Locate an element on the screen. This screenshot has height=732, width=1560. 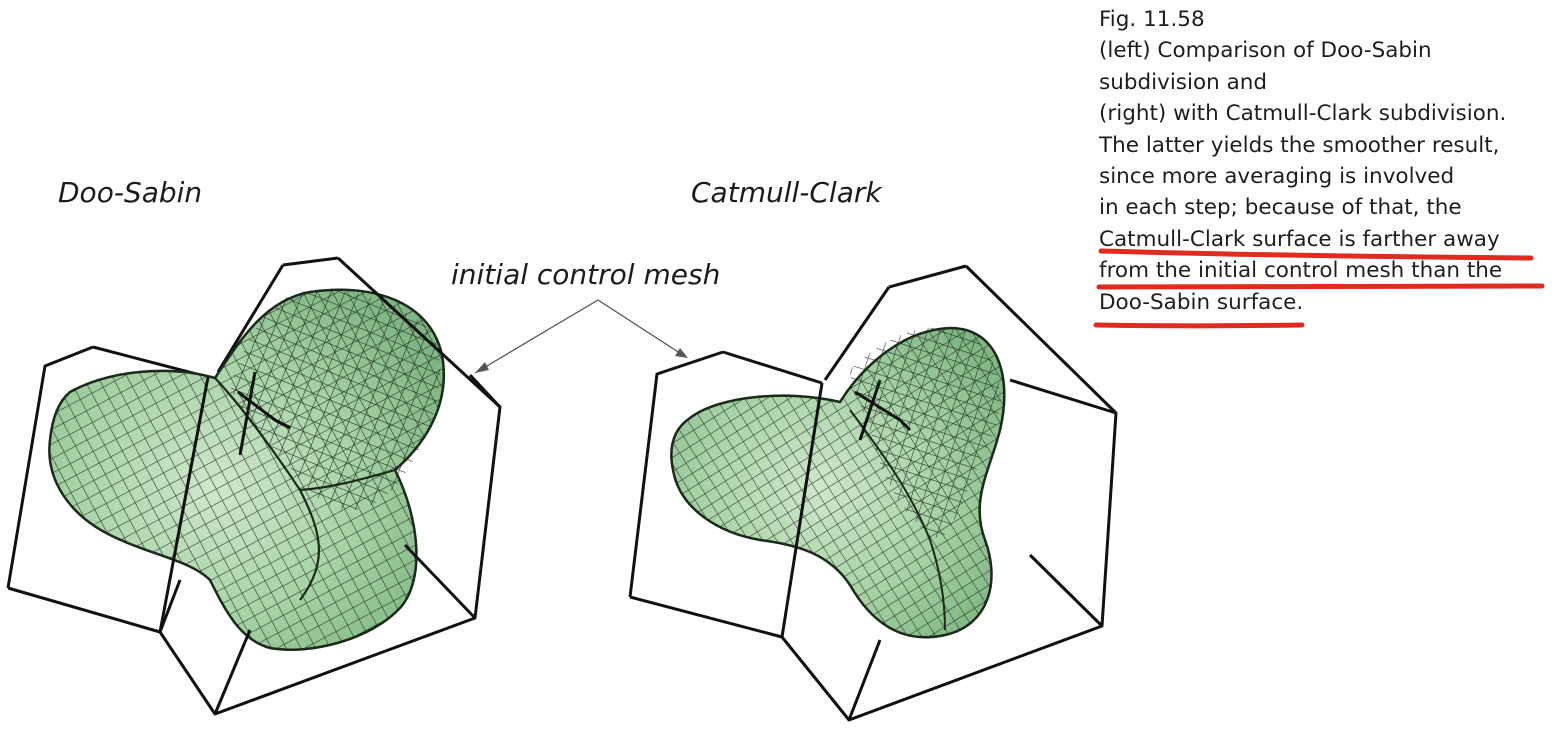
caption-line-highlighted: Doo-Sabin surface. is located at coordinates (1201, 302).